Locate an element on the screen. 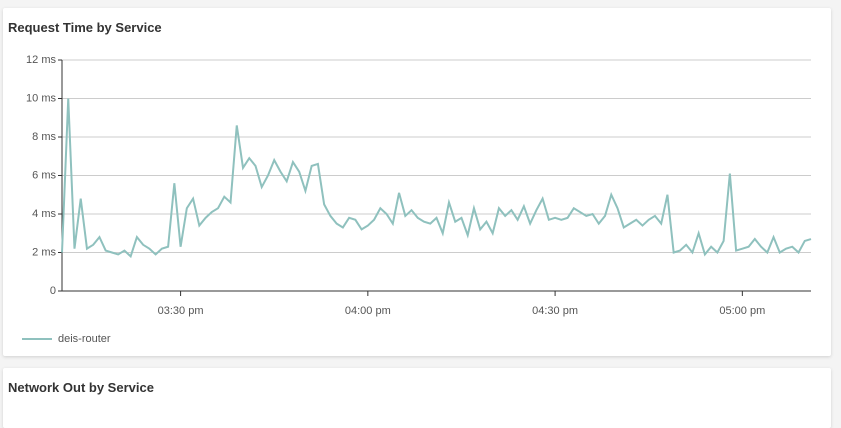 The width and height of the screenshot is (841, 428). y-tick-label: 0 is located at coordinates (53, 291).